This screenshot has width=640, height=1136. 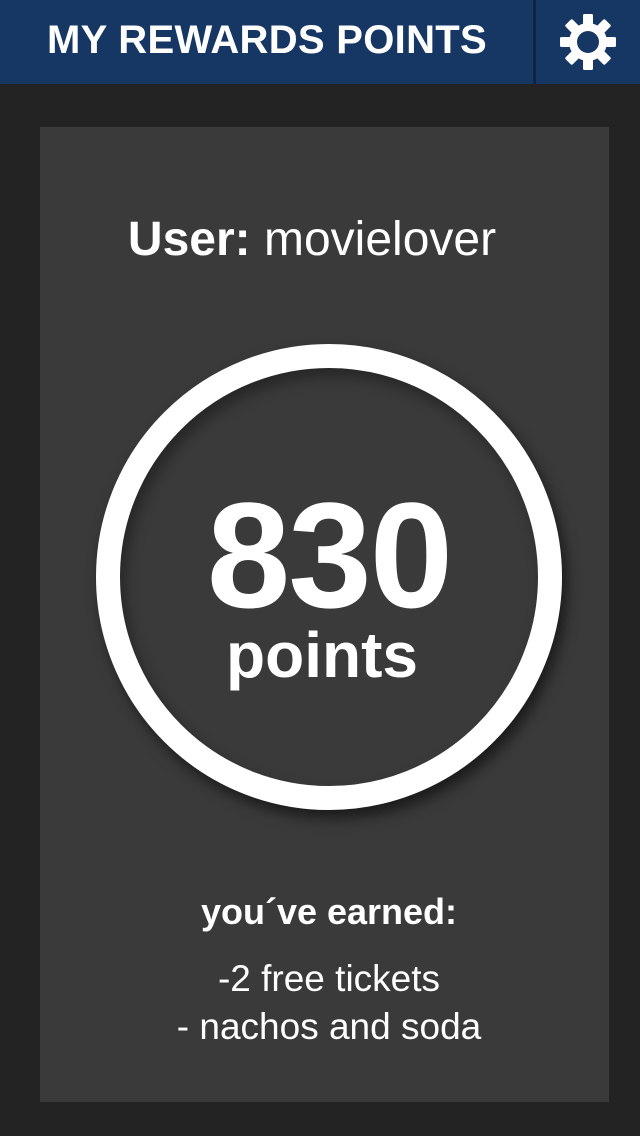 What do you see at coordinates (322, 655) in the screenshot?
I see `points-unit: points` at bounding box center [322, 655].